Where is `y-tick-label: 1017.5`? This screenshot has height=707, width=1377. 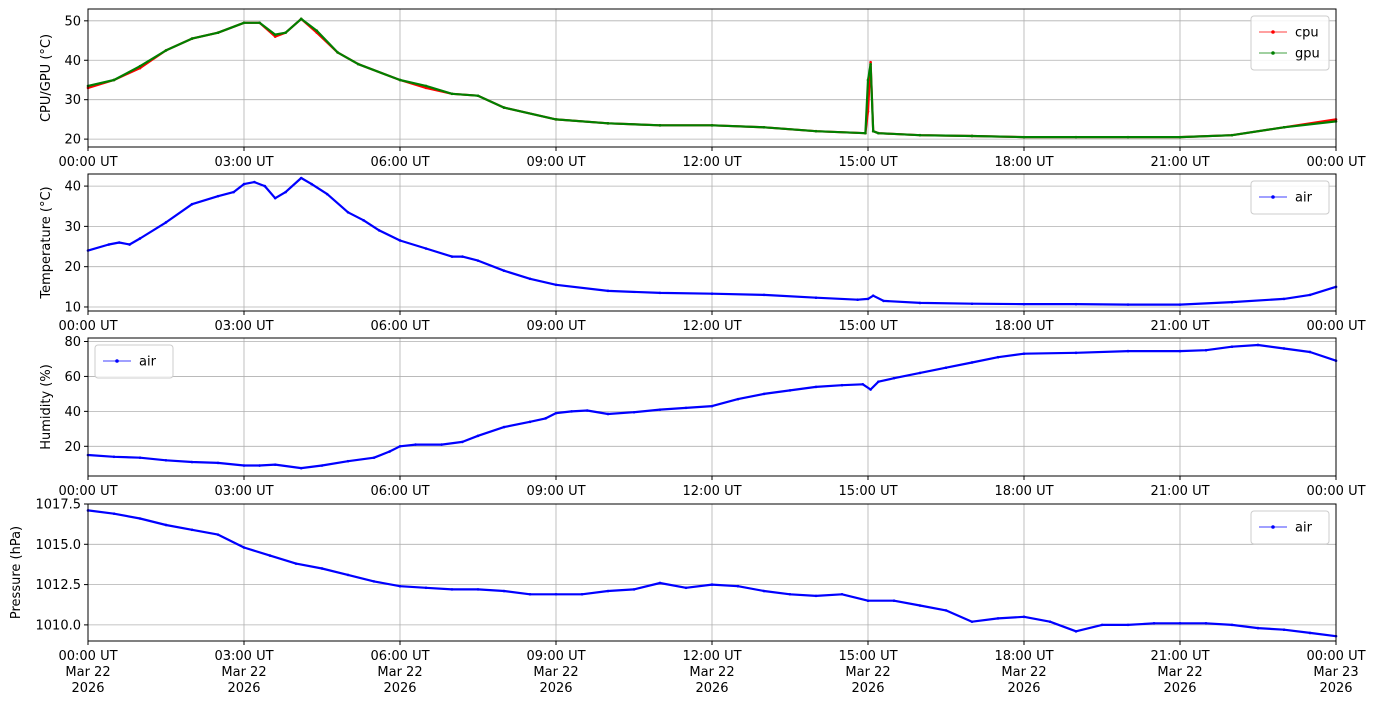 y-tick-label: 1017.5 is located at coordinates (59, 505).